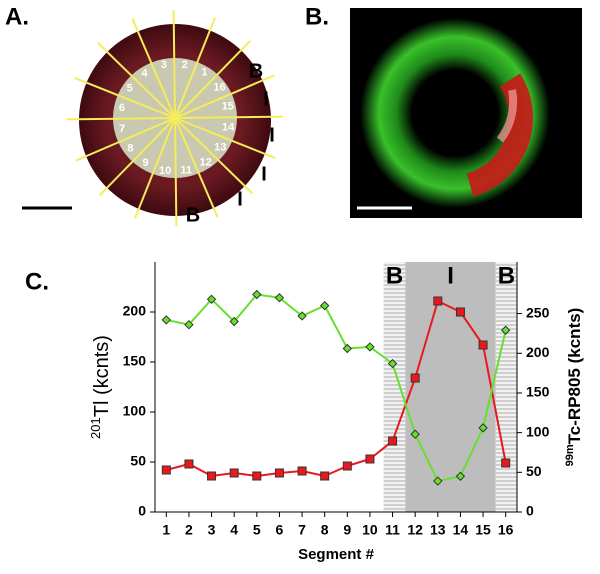  What do you see at coordinates (325, 530) in the screenshot?
I see `x-tick-label: 8` at bounding box center [325, 530].